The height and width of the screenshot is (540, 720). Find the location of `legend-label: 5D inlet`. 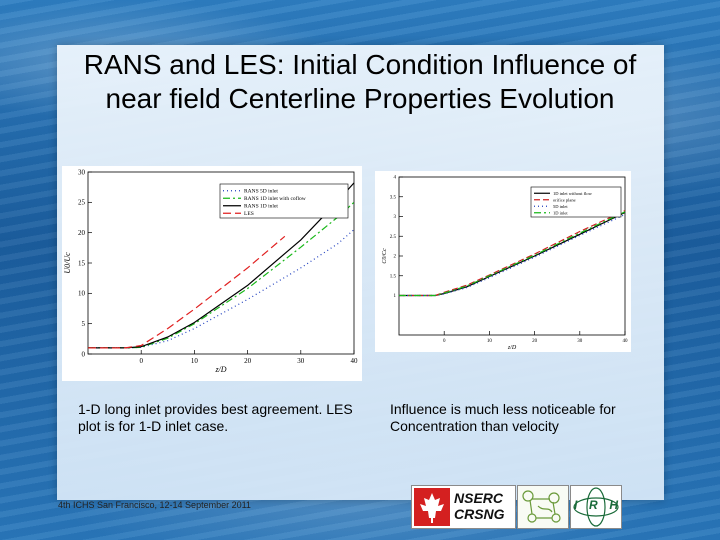

legend-label: 5D inlet is located at coordinates (560, 206).